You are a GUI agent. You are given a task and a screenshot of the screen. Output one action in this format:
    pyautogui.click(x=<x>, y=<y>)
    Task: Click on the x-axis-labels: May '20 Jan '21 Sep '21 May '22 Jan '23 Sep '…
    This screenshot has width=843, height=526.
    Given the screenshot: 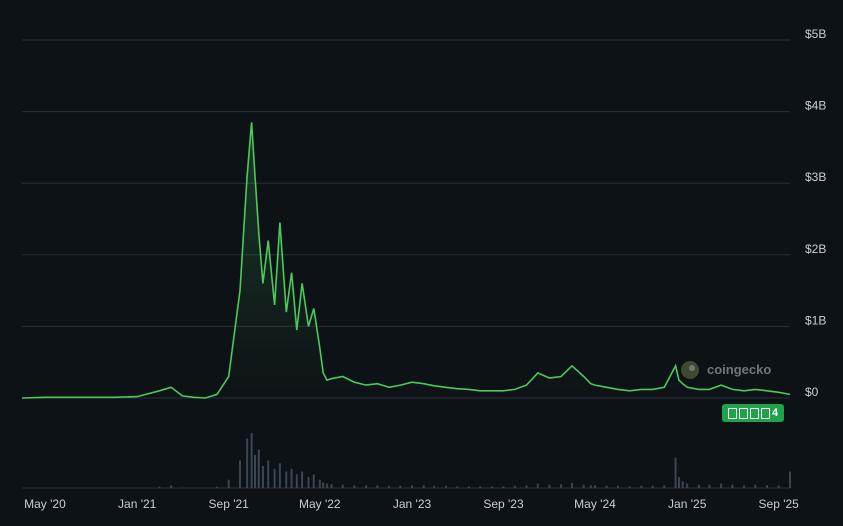 What is the action you would take?
    pyautogui.click(x=411, y=504)
    